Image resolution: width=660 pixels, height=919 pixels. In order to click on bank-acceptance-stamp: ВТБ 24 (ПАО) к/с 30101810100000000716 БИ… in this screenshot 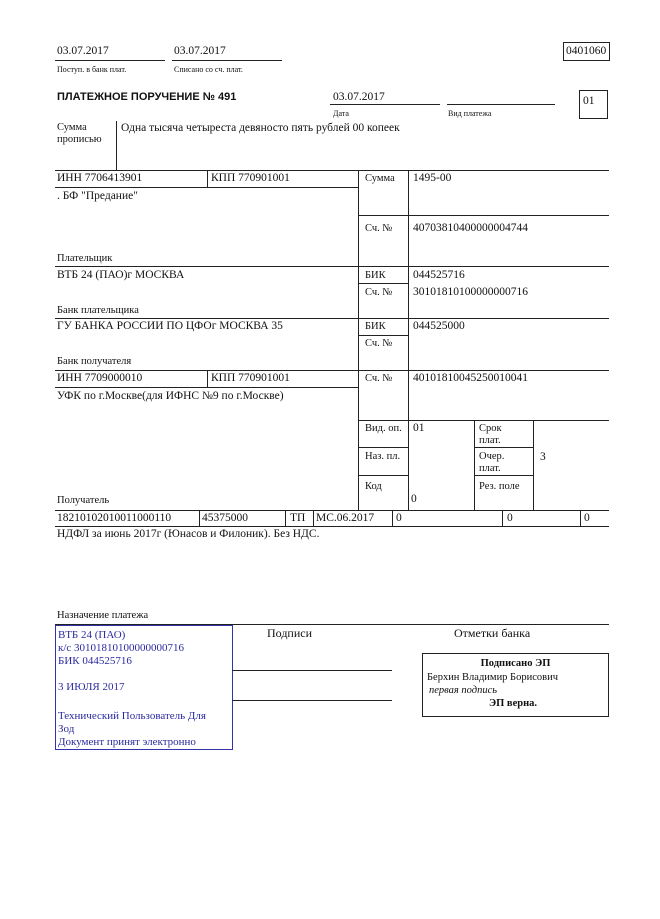, I will do `click(144, 687)`.